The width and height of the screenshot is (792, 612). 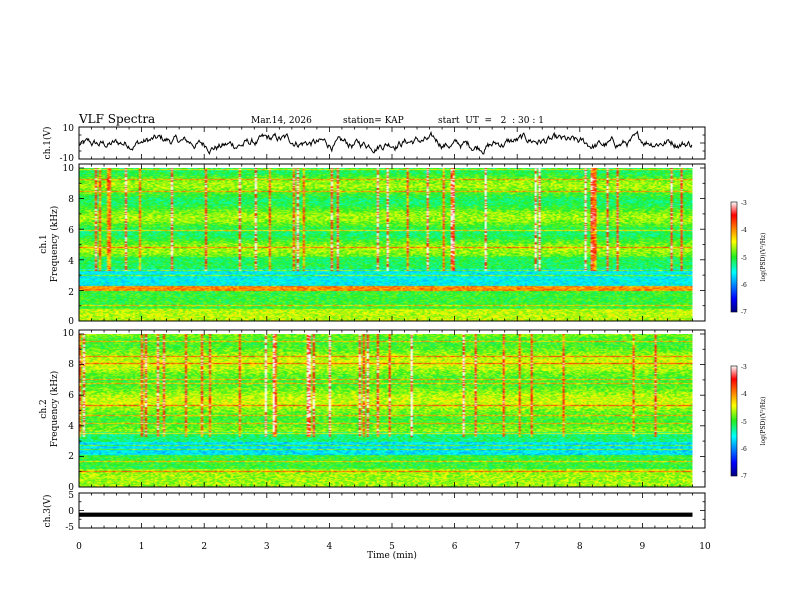 What do you see at coordinates (142, 547) in the screenshot?
I see `xtick-1: 1` at bounding box center [142, 547].